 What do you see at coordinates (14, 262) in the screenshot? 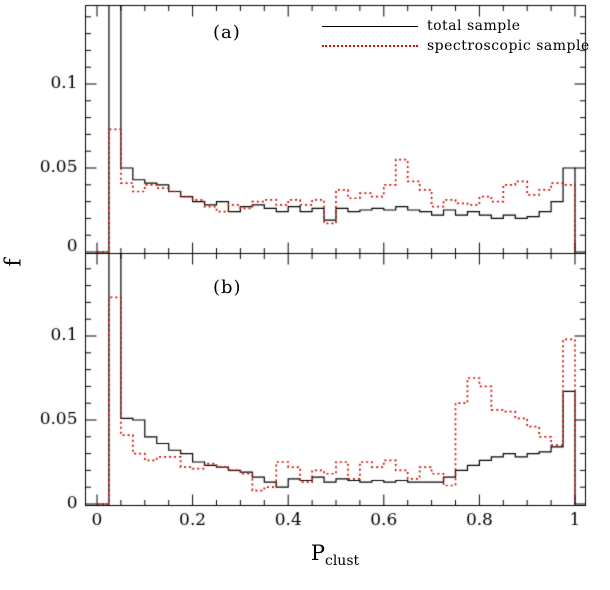
I see `y-axis-label: f` at bounding box center [14, 262].